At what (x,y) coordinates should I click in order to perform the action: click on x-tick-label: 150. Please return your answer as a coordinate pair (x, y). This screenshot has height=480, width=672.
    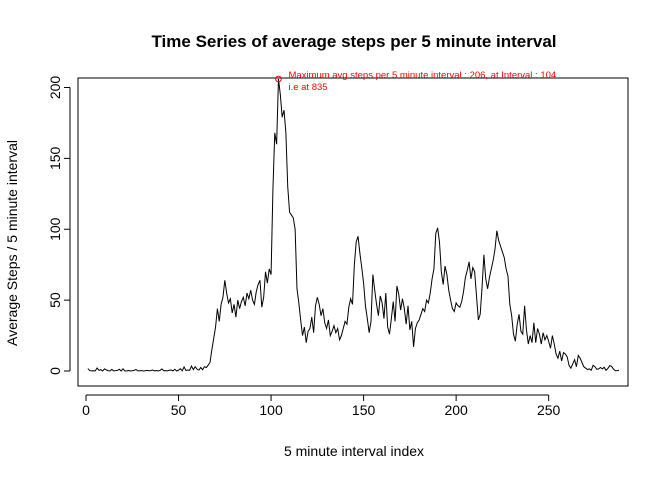
    Looking at the image, I should click on (364, 410).